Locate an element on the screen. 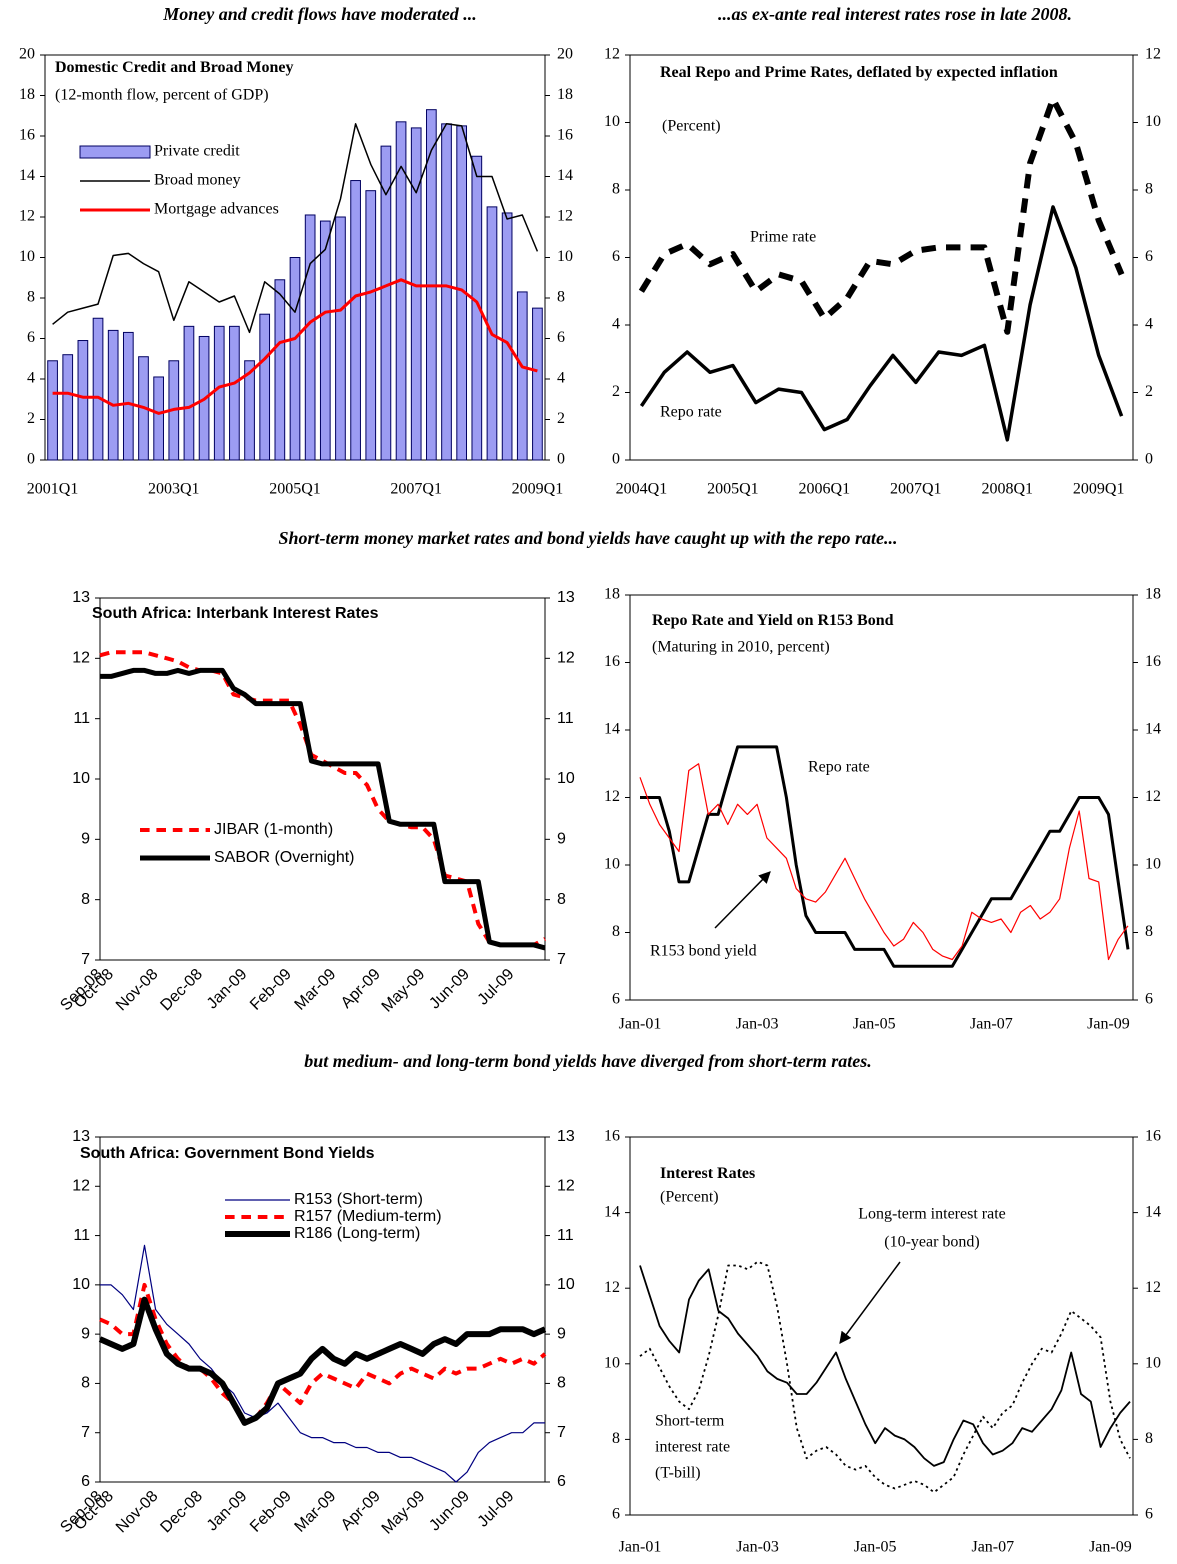 The height and width of the screenshot is (1564, 1177). x-tick-label: Jan-01 is located at coordinates (640, 1547).